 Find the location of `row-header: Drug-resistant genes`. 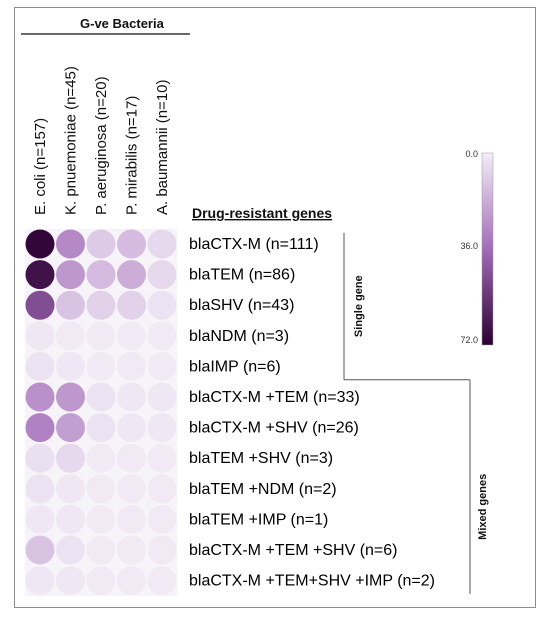

row-header: Drug-resistant genes is located at coordinates (262, 213).